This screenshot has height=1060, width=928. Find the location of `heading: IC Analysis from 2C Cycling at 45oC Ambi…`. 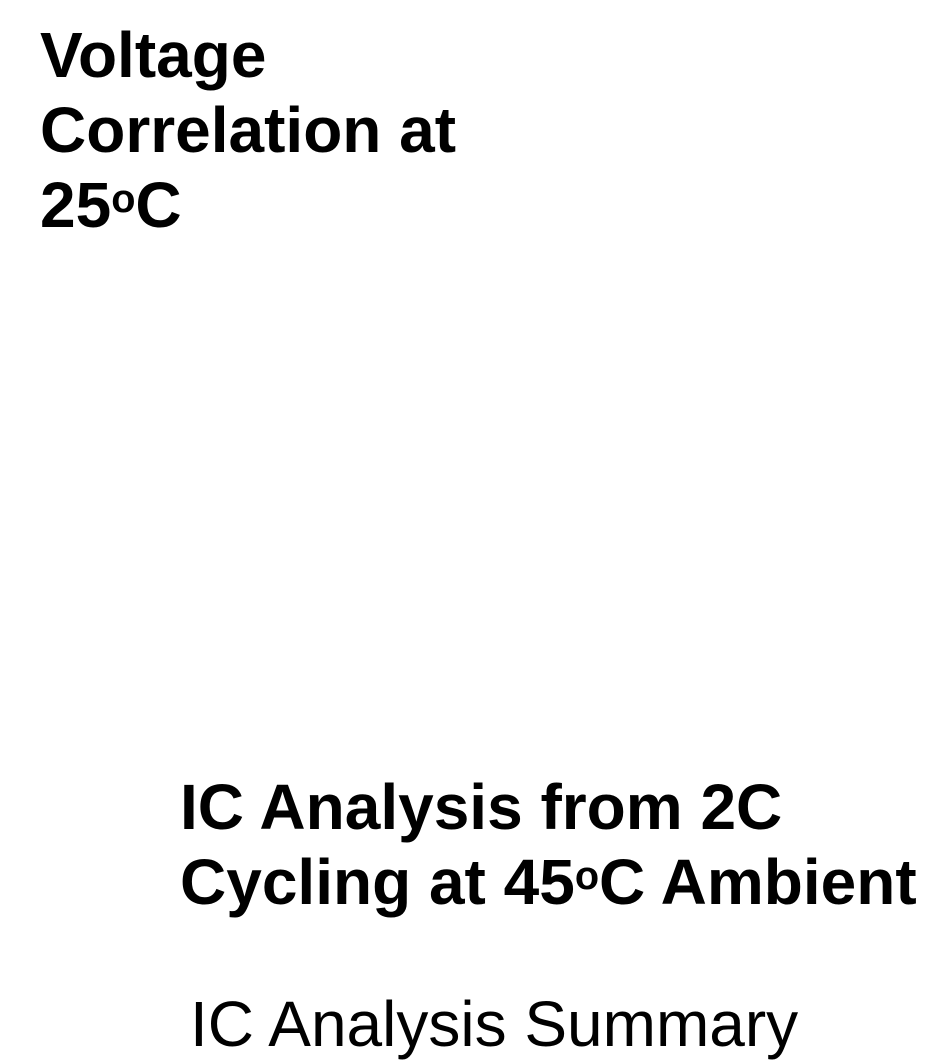

heading: IC Analysis from 2C Cycling at 45oC Ambi… is located at coordinates (554, 845).